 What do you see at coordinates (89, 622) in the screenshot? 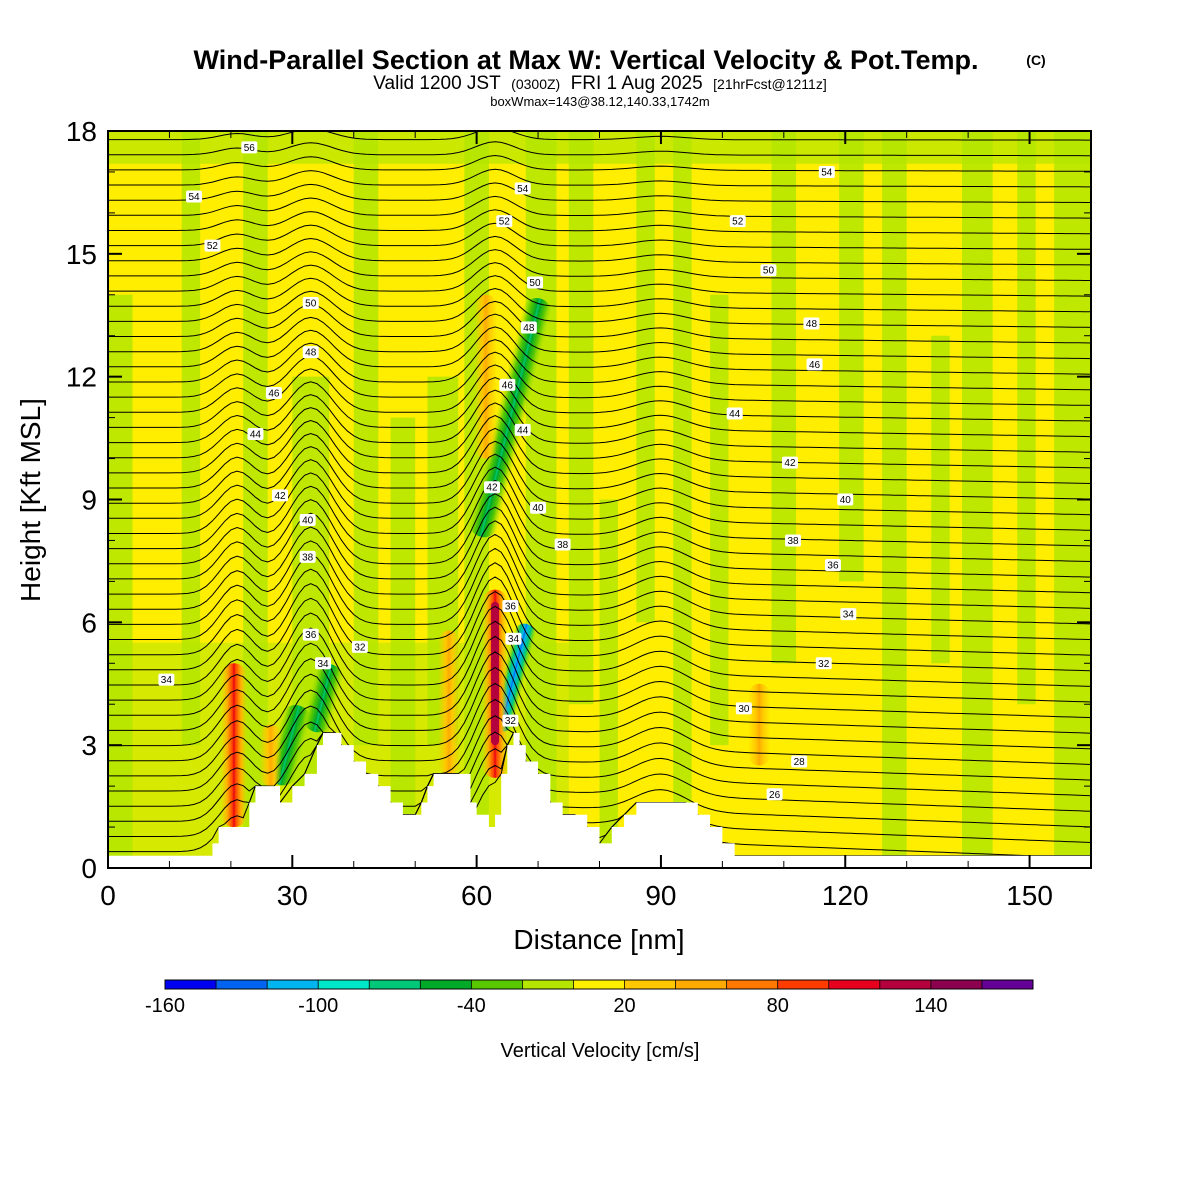
I see `y-tick-label: 6` at bounding box center [89, 622].